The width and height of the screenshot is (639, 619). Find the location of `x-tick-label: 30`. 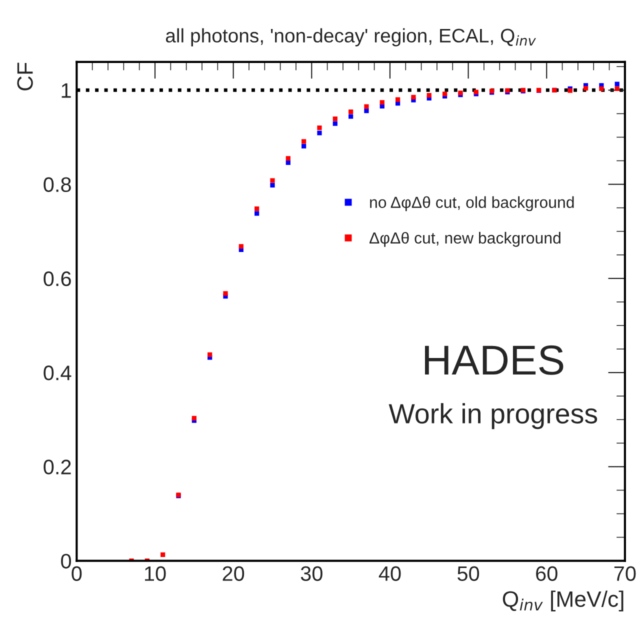

x-tick-label: 30 is located at coordinates (311, 573).